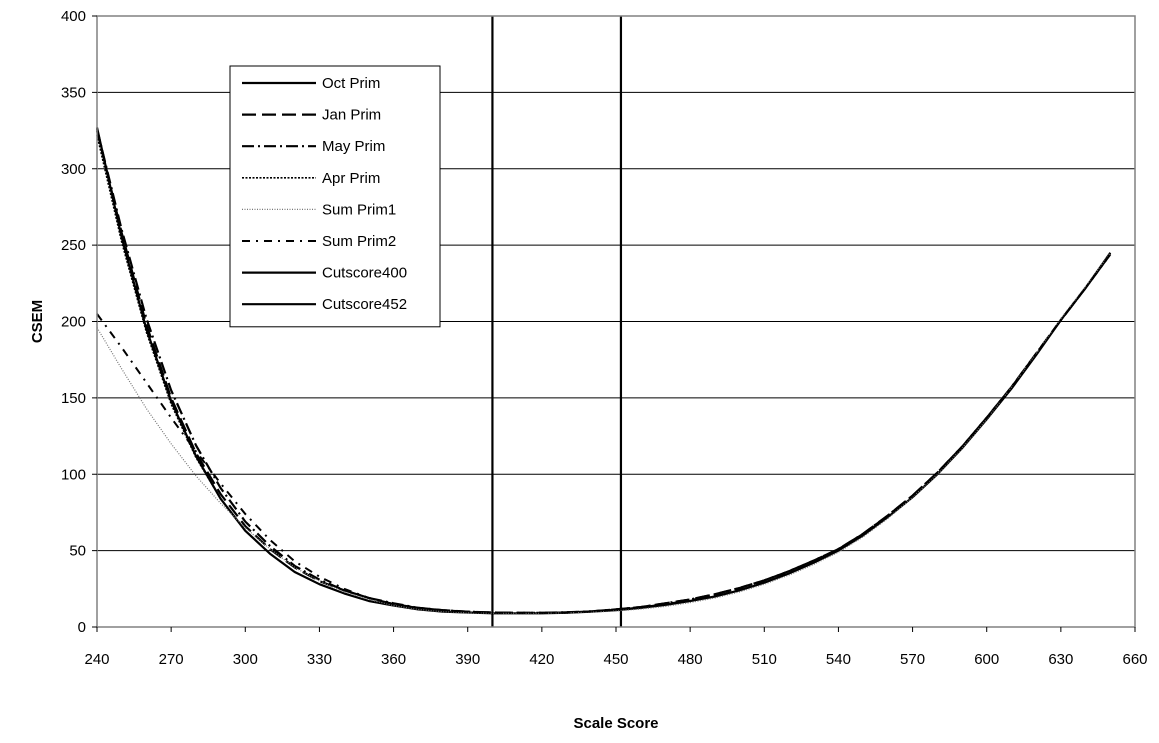 This screenshot has height=743, width=1159. What do you see at coordinates (353, 146) in the screenshot?
I see `legend-label: May Prim` at bounding box center [353, 146].